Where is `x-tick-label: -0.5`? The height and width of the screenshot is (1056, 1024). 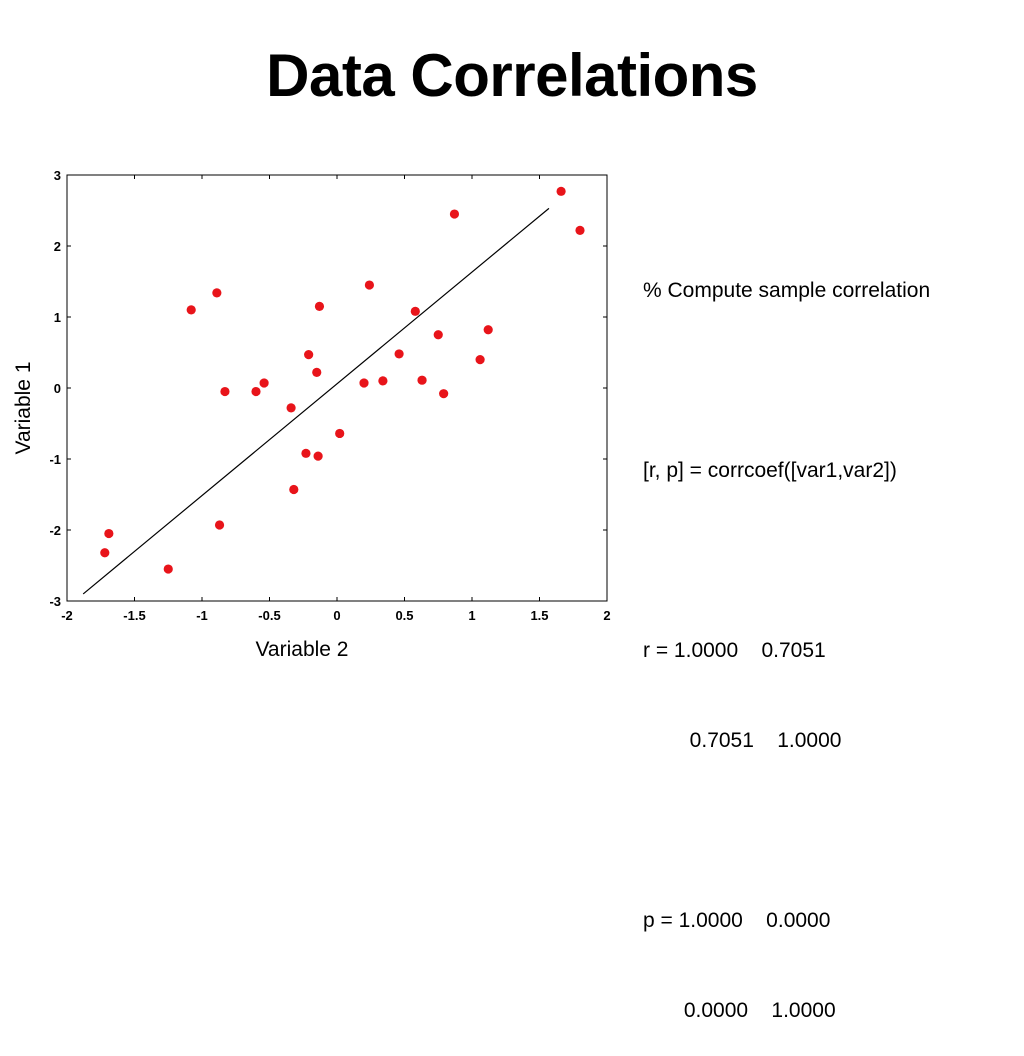 x-tick-label: -0.5 is located at coordinates (269, 615).